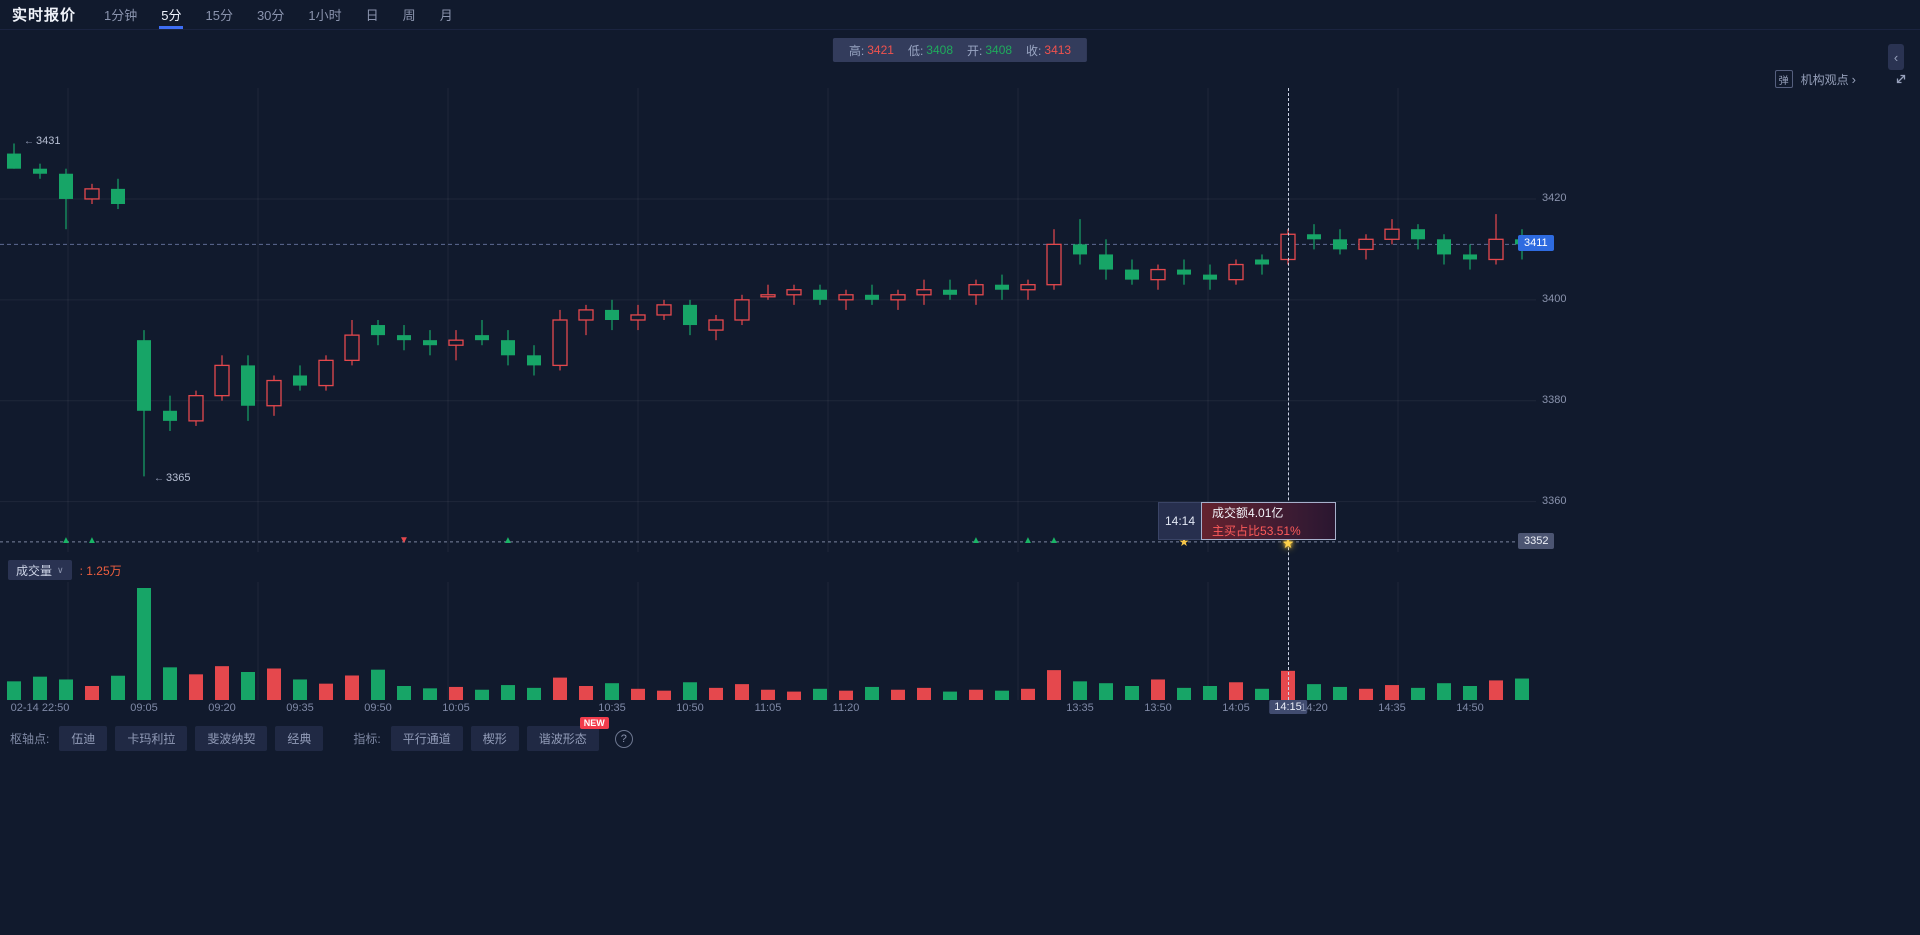 The image size is (1920, 935). I want to click on pivot-buttons: 伍迪 卡玛利拉 斐波纳契 经典, so click(191, 738).